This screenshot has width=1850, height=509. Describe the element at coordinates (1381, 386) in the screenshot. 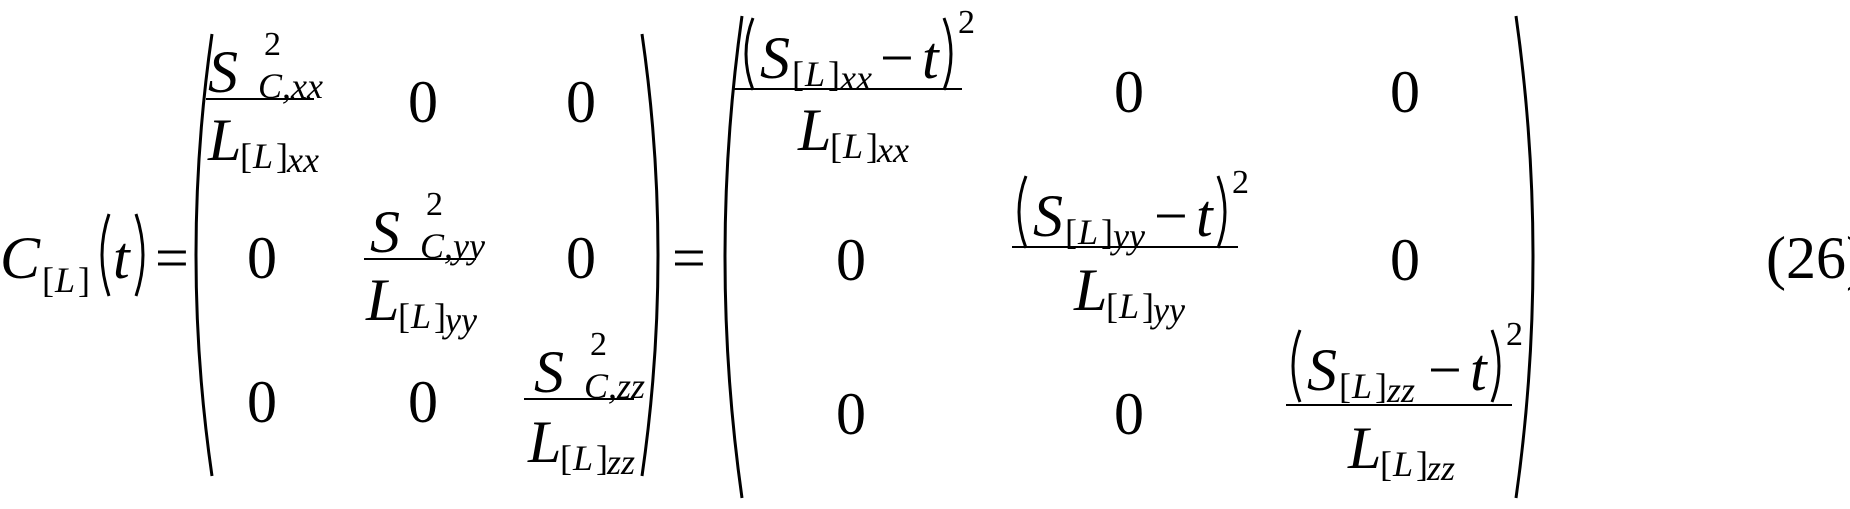

I see `m2-zz-s-close-bracket: ]` at that location.